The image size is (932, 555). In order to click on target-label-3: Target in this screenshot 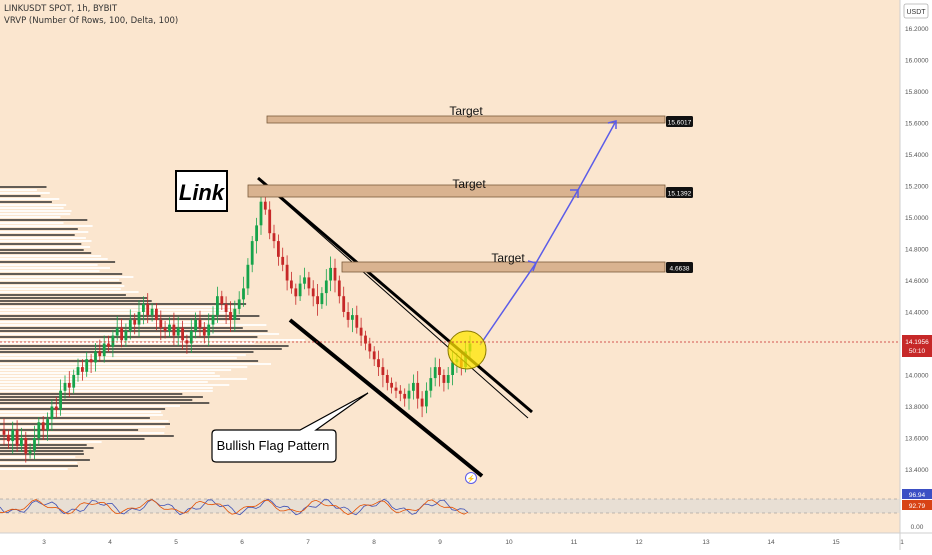, I will do `click(508, 258)`.